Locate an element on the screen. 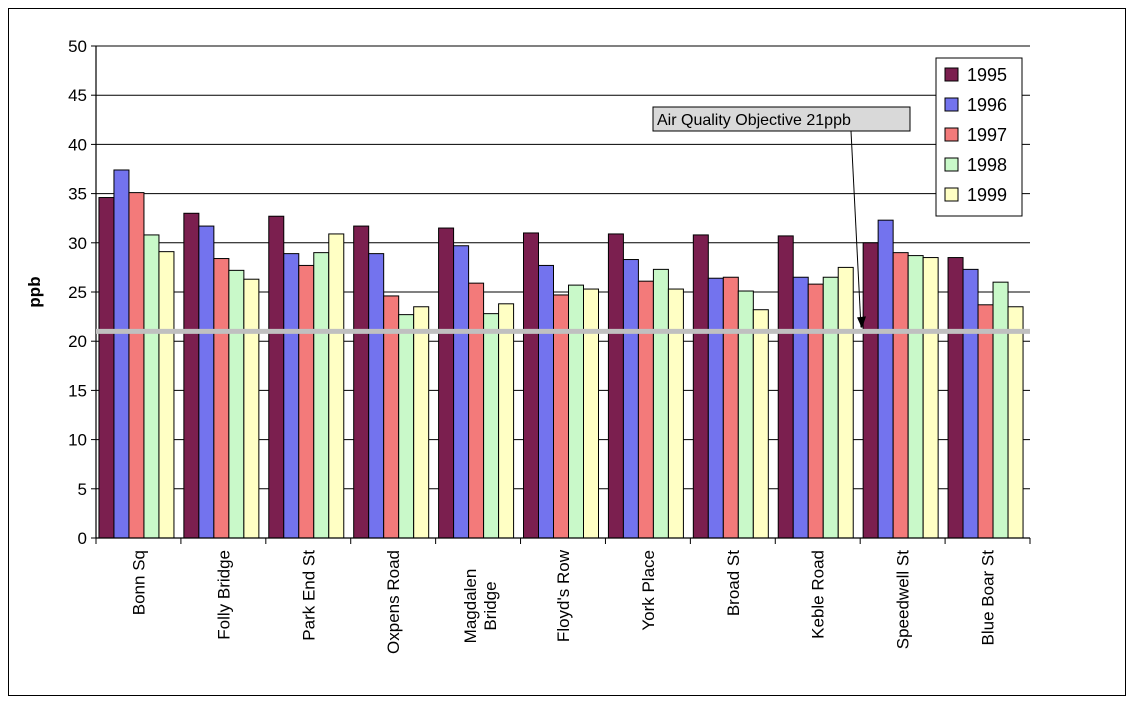 This screenshot has width=1134, height=704. bar-1997-park-end-st is located at coordinates (306, 401).